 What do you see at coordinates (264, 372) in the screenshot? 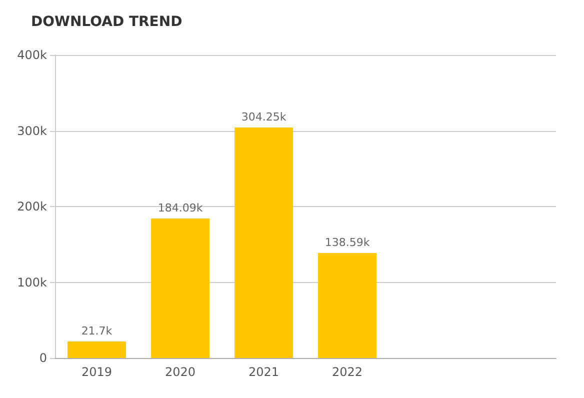
I see `x-tick-label: 2021` at bounding box center [264, 372].